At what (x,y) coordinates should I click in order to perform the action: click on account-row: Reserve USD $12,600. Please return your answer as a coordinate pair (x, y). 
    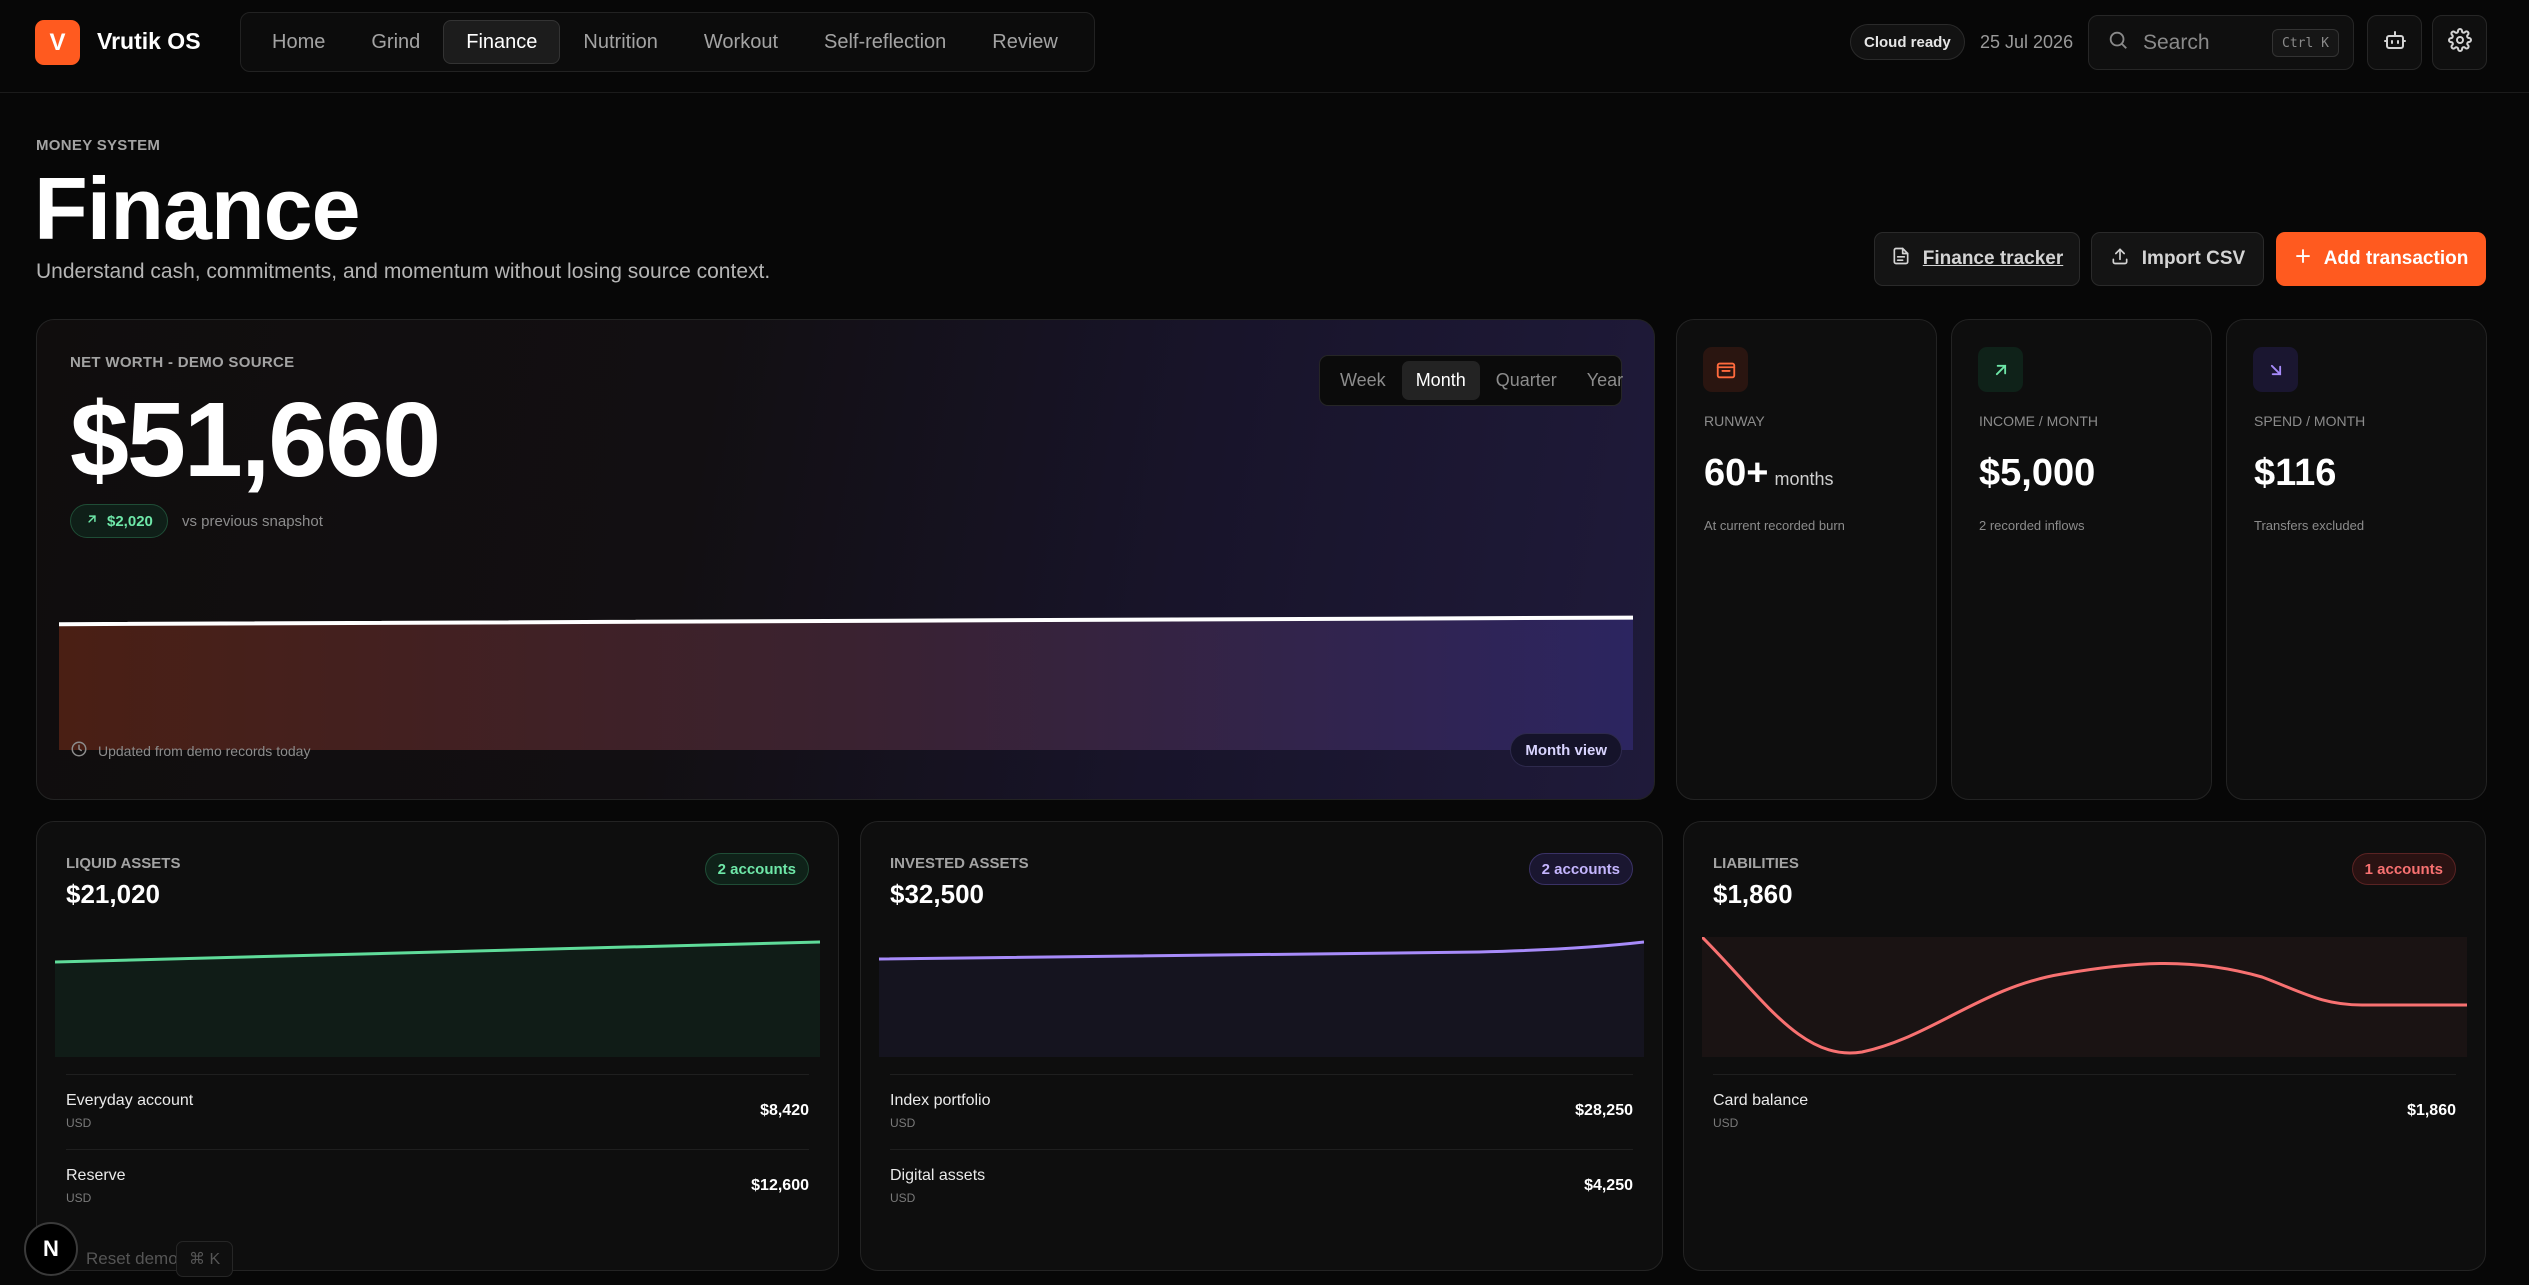
    Looking at the image, I should click on (437, 1192).